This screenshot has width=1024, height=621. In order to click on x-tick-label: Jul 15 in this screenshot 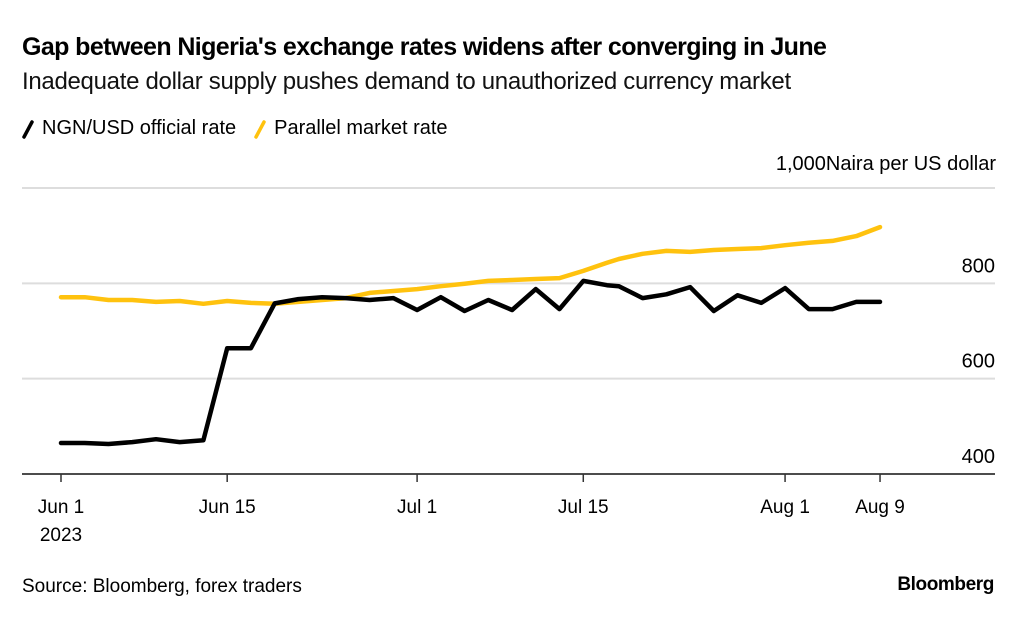, I will do `click(583, 507)`.